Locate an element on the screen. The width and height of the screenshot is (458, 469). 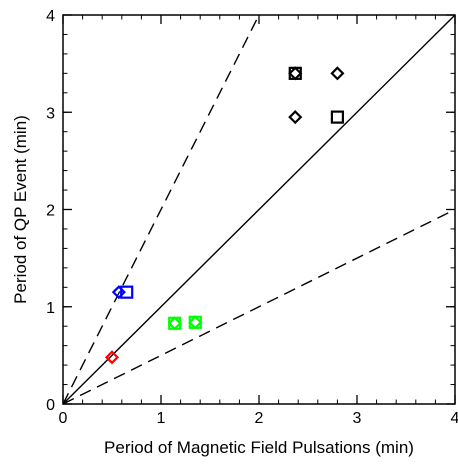
y-tick-label: 0 is located at coordinates (50, 405).